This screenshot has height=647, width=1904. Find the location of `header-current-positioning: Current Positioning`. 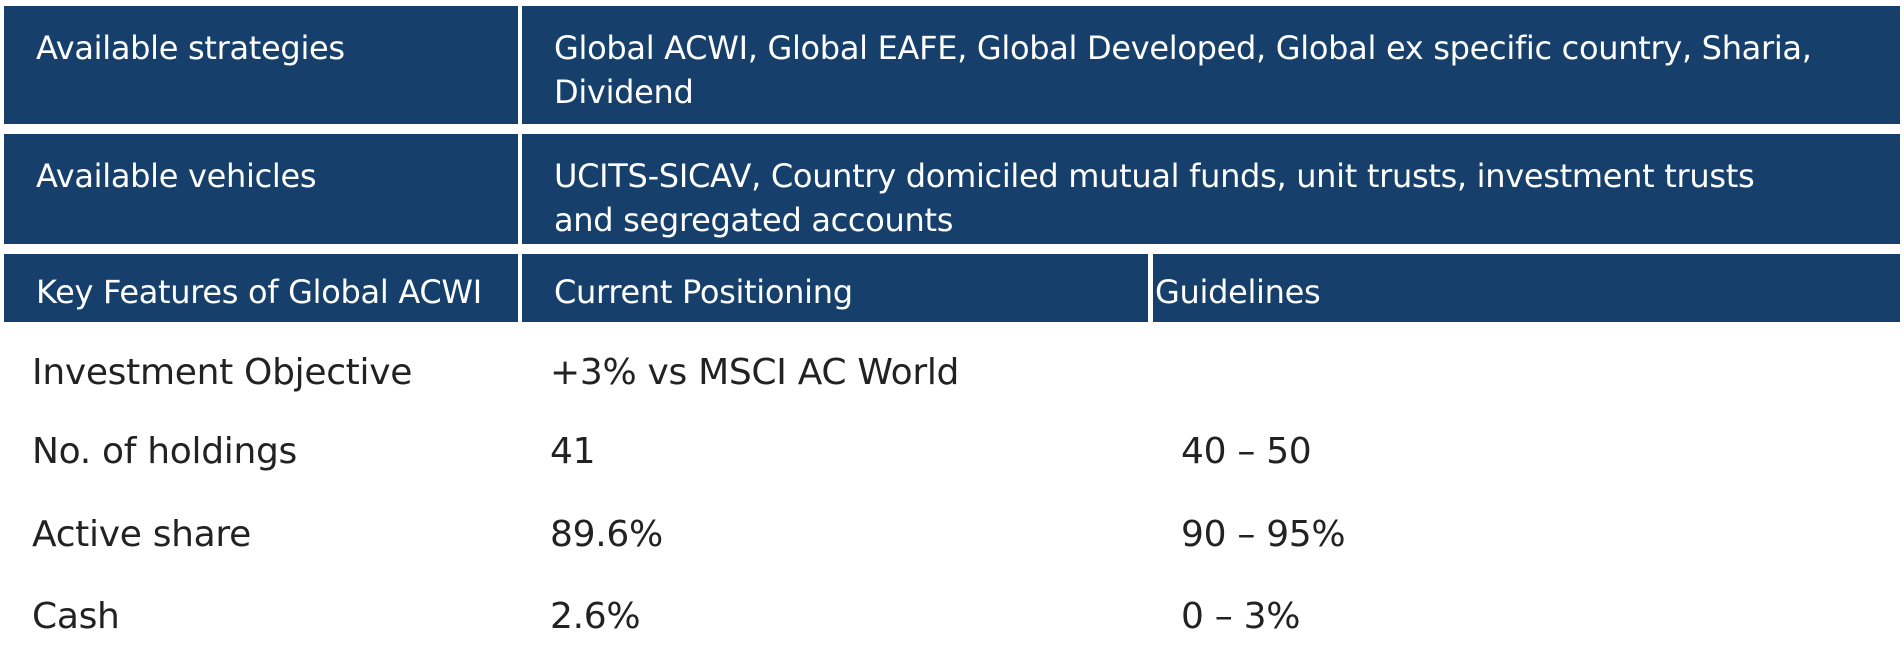

header-current-positioning: Current Positioning is located at coordinates (835, 288).